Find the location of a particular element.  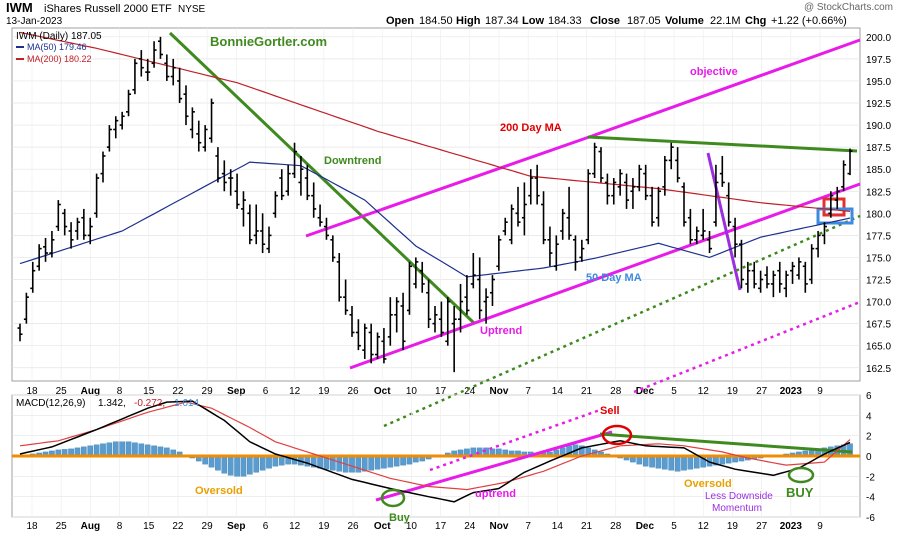

price-y-tick: 165.0 is located at coordinates (878, 347).